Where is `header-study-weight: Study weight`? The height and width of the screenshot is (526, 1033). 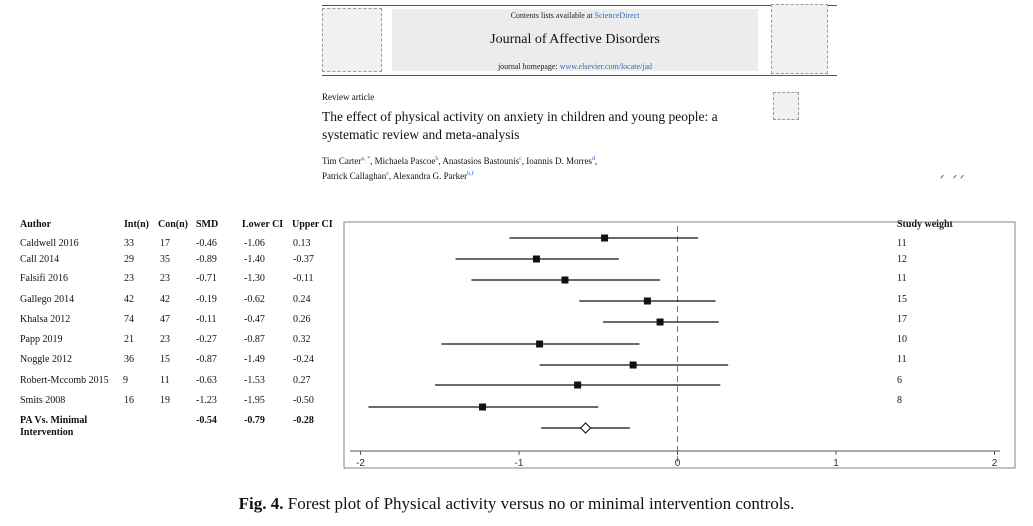 header-study-weight: Study weight is located at coordinates (925, 224).